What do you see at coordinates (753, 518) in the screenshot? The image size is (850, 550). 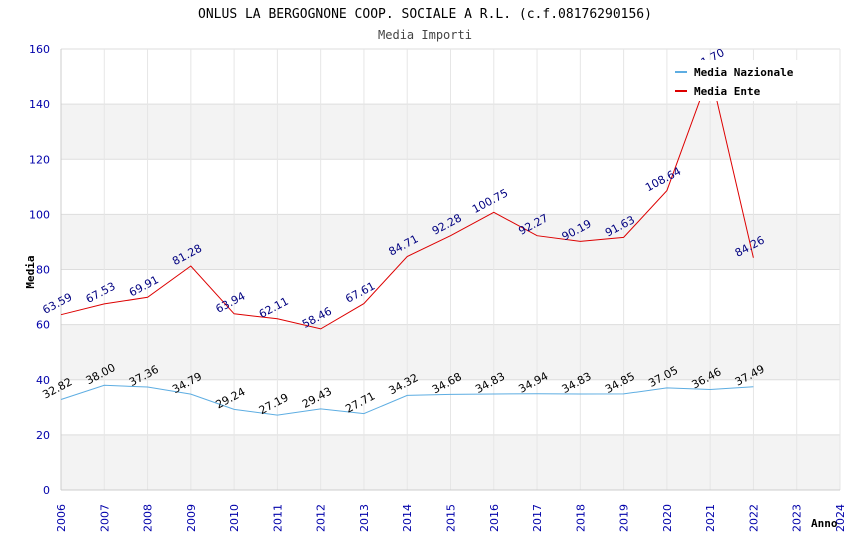 I see `x-tick-label: 2022` at bounding box center [753, 518].